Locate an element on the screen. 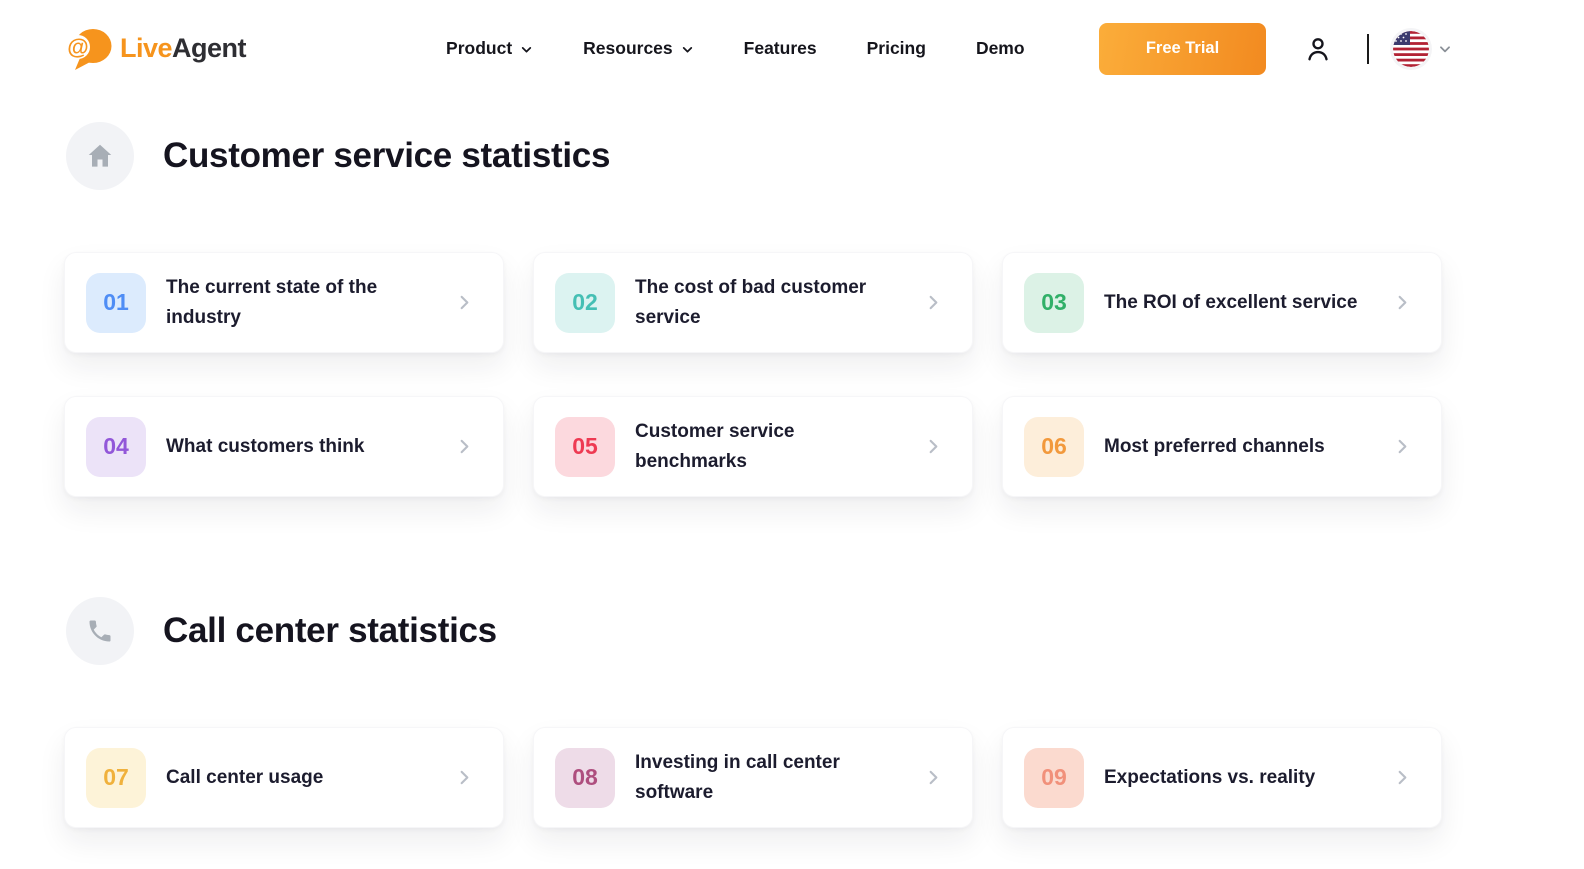 This screenshot has width=1584, height=869. section-heading-call-center: Call center statistics is located at coordinates (792, 631).